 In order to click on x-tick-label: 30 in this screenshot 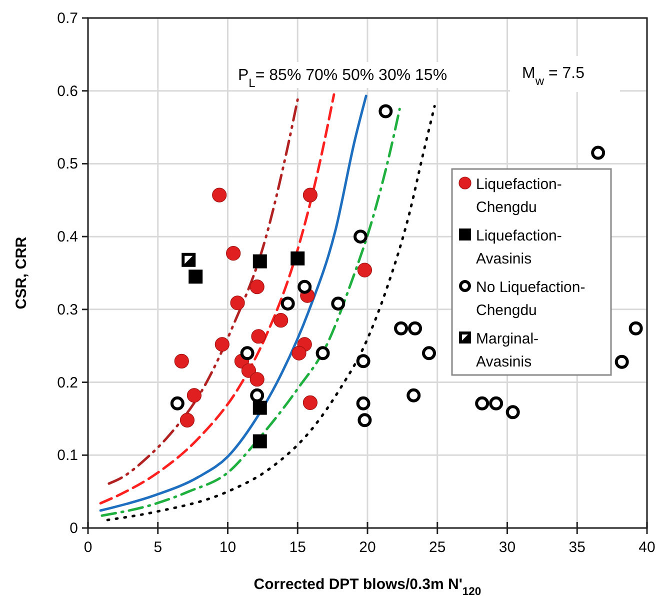, I will do `click(507, 547)`.